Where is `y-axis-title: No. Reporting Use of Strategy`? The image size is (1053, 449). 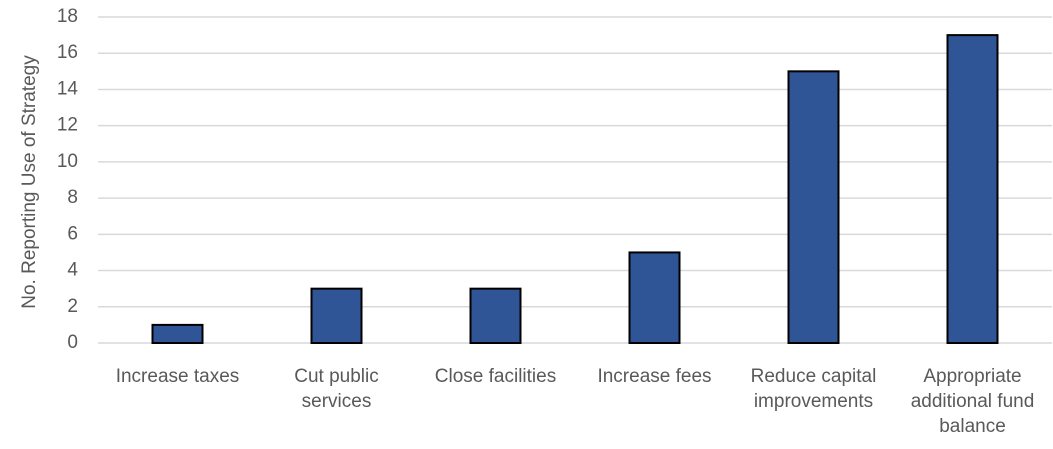
y-axis-title: No. Reporting Use of Strategy is located at coordinates (29, 182).